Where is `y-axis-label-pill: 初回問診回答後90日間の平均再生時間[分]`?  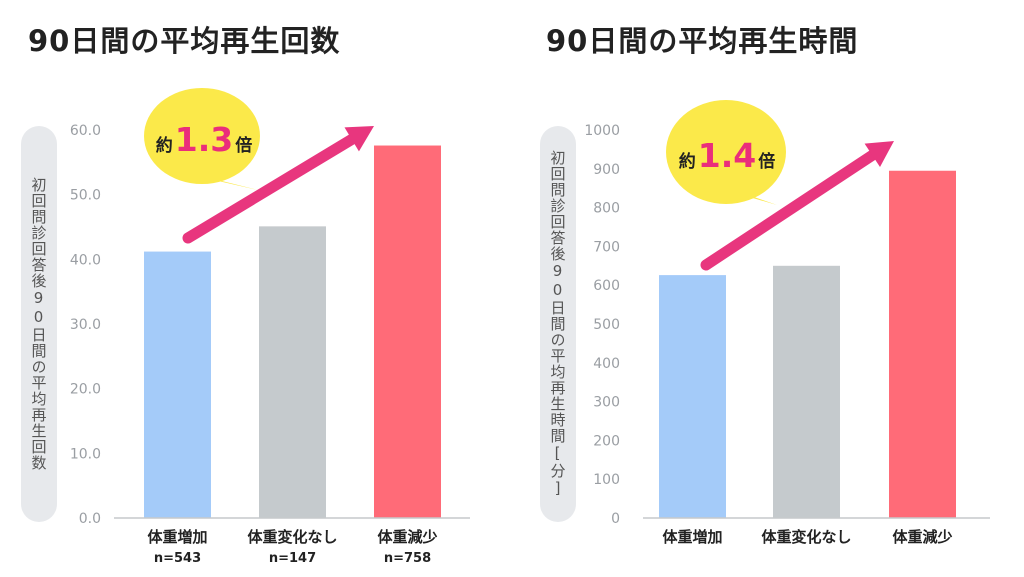
y-axis-label-pill: 初回問診回答後90日間の平均再生時間[分] is located at coordinates (558, 324).